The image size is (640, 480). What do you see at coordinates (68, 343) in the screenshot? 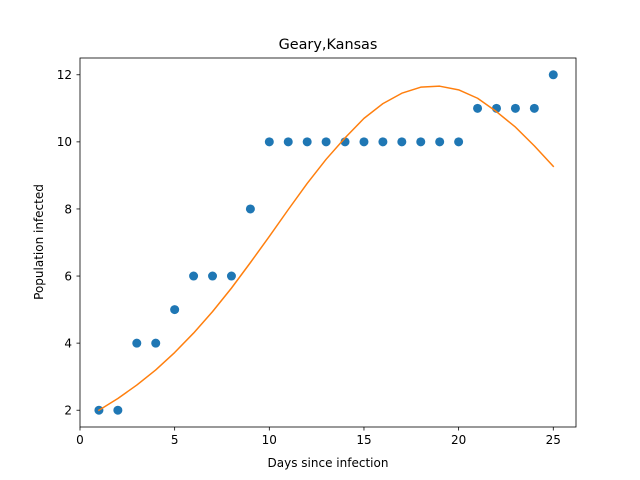
I see `y-tick-label: 4` at bounding box center [68, 343].